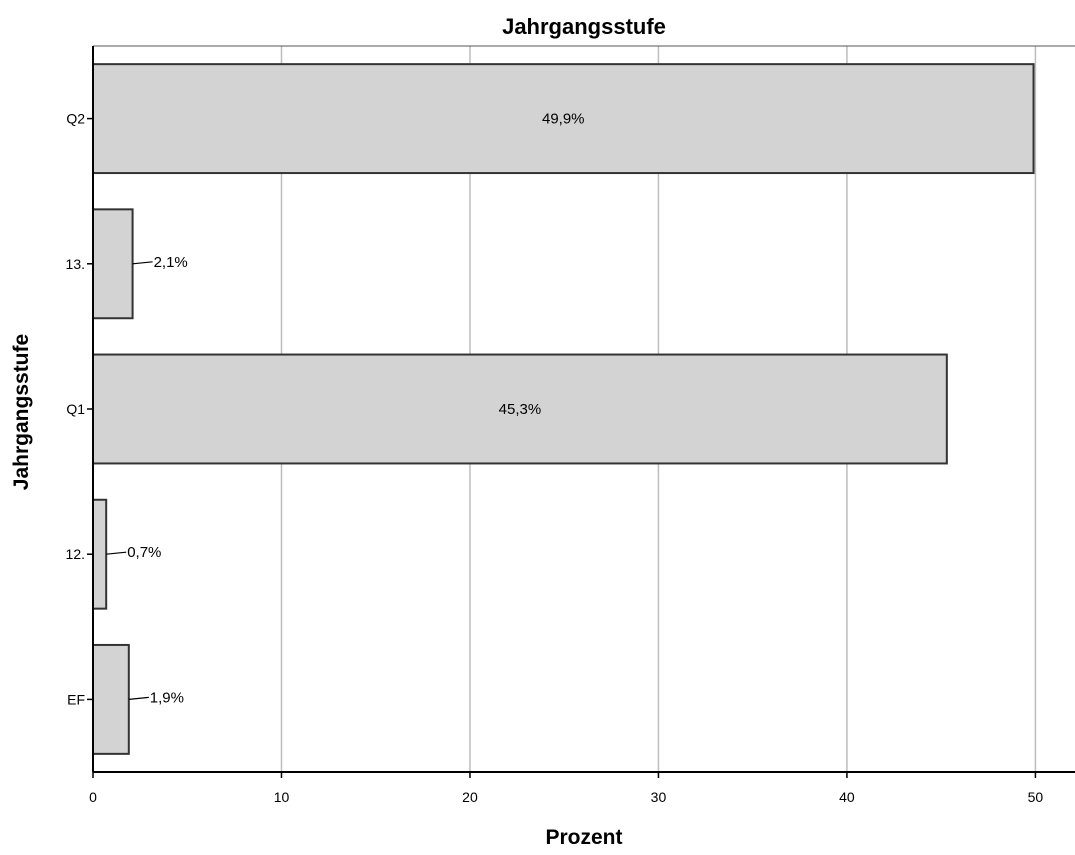  I want to click on y-tick-label-2: Q1, so click(75, 409).